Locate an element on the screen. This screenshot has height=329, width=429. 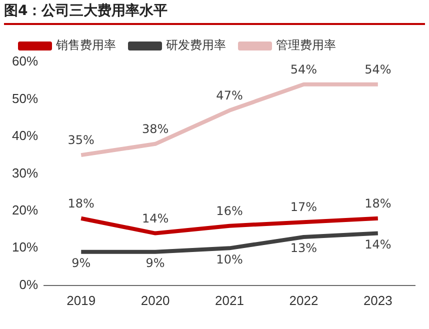
chart-title: 图4：公司三大费用率水平 is located at coordinates (214, 13).